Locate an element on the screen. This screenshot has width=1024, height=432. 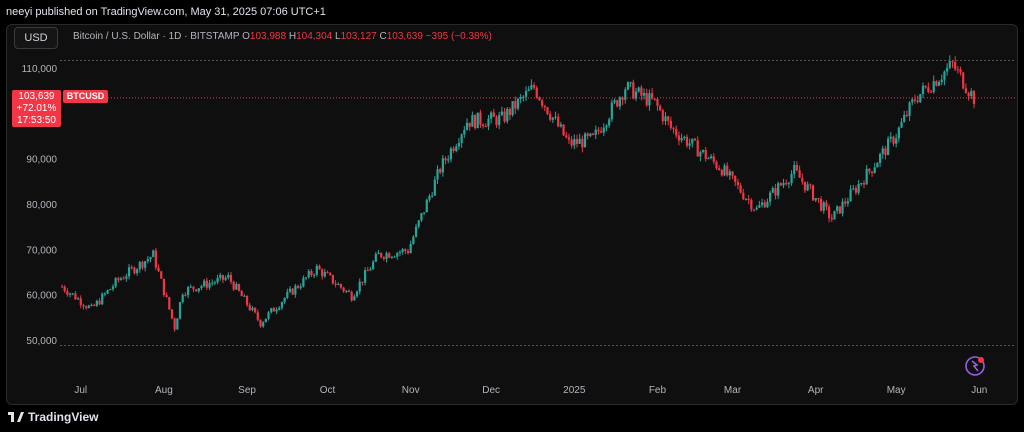
bar-countdown: 17:53:50 is located at coordinates (36, 120).